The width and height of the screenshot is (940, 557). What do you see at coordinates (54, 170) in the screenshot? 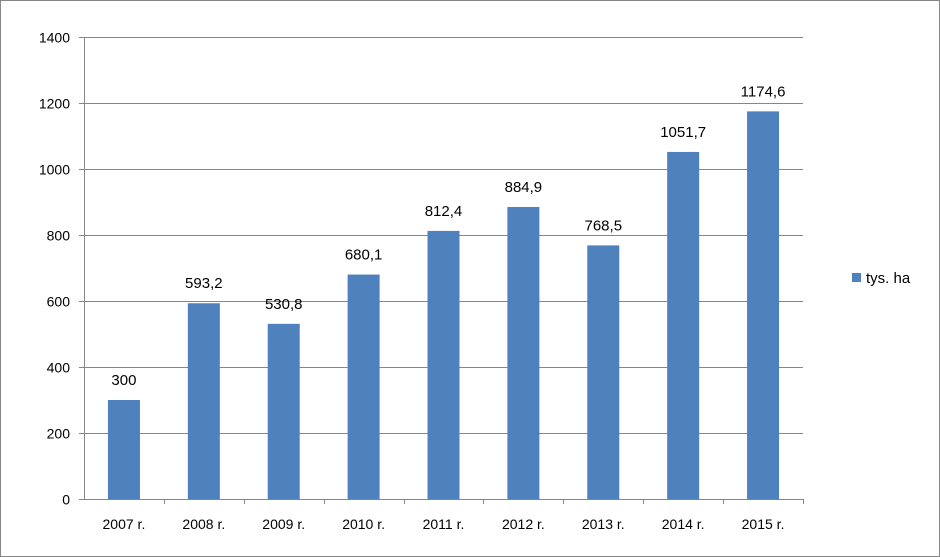
I see `y-tick-label: 1000` at bounding box center [54, 170].